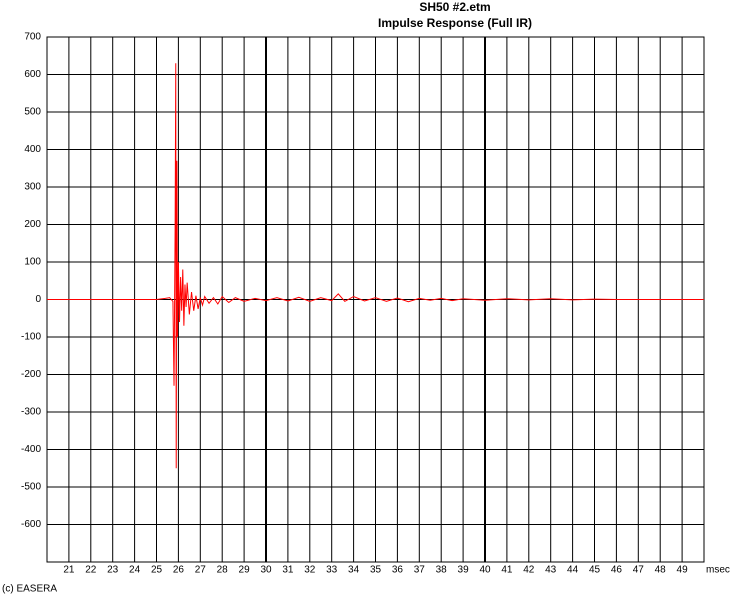  I want to click on x-tick-label: 44, so click(573, 570).